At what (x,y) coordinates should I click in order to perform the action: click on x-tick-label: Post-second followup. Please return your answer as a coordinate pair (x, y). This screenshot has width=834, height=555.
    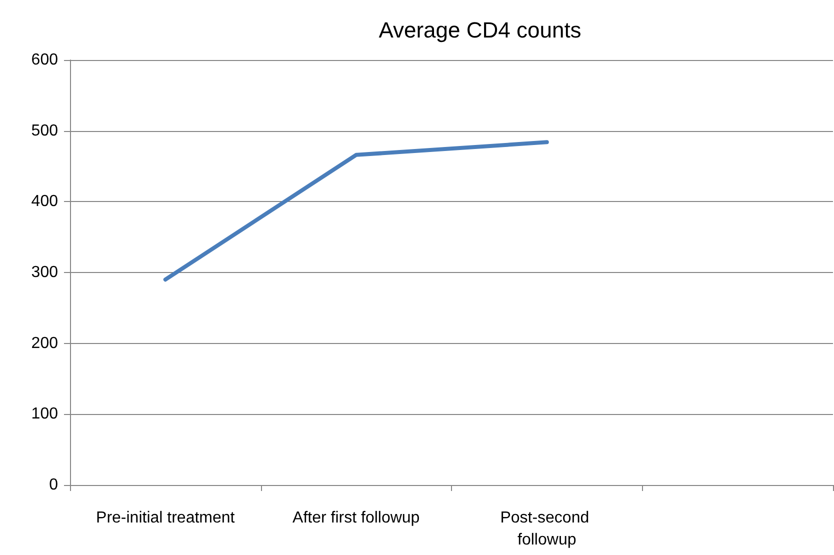
    Looking at the image, I should click on (547, 529).